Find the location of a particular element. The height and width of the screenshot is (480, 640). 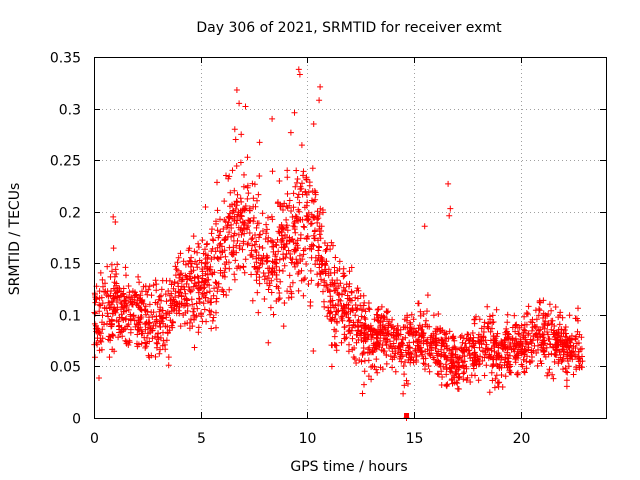

y-tick-label: 0.05 is located at coordinates (65, 368).